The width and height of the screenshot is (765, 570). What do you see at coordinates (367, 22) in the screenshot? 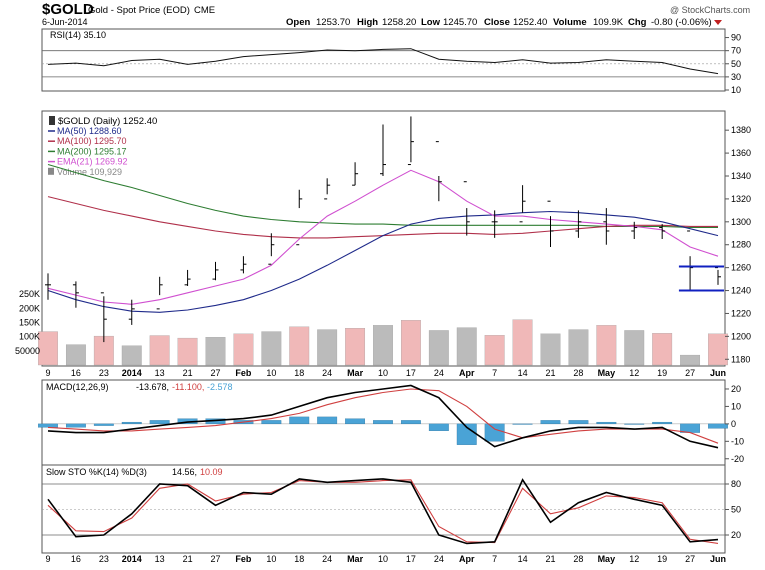
I see `high-label: High` at bounding box center [367, 22].